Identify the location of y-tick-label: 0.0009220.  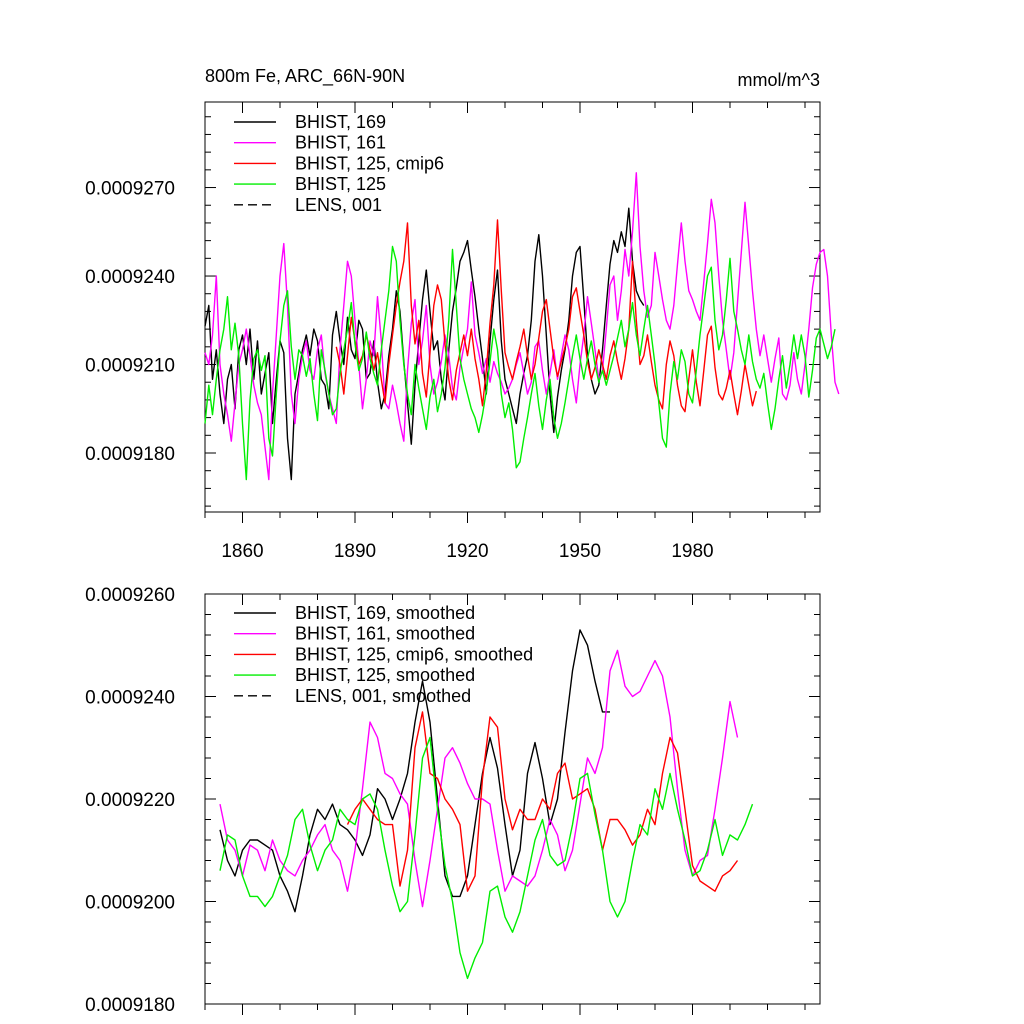
(130, 800).